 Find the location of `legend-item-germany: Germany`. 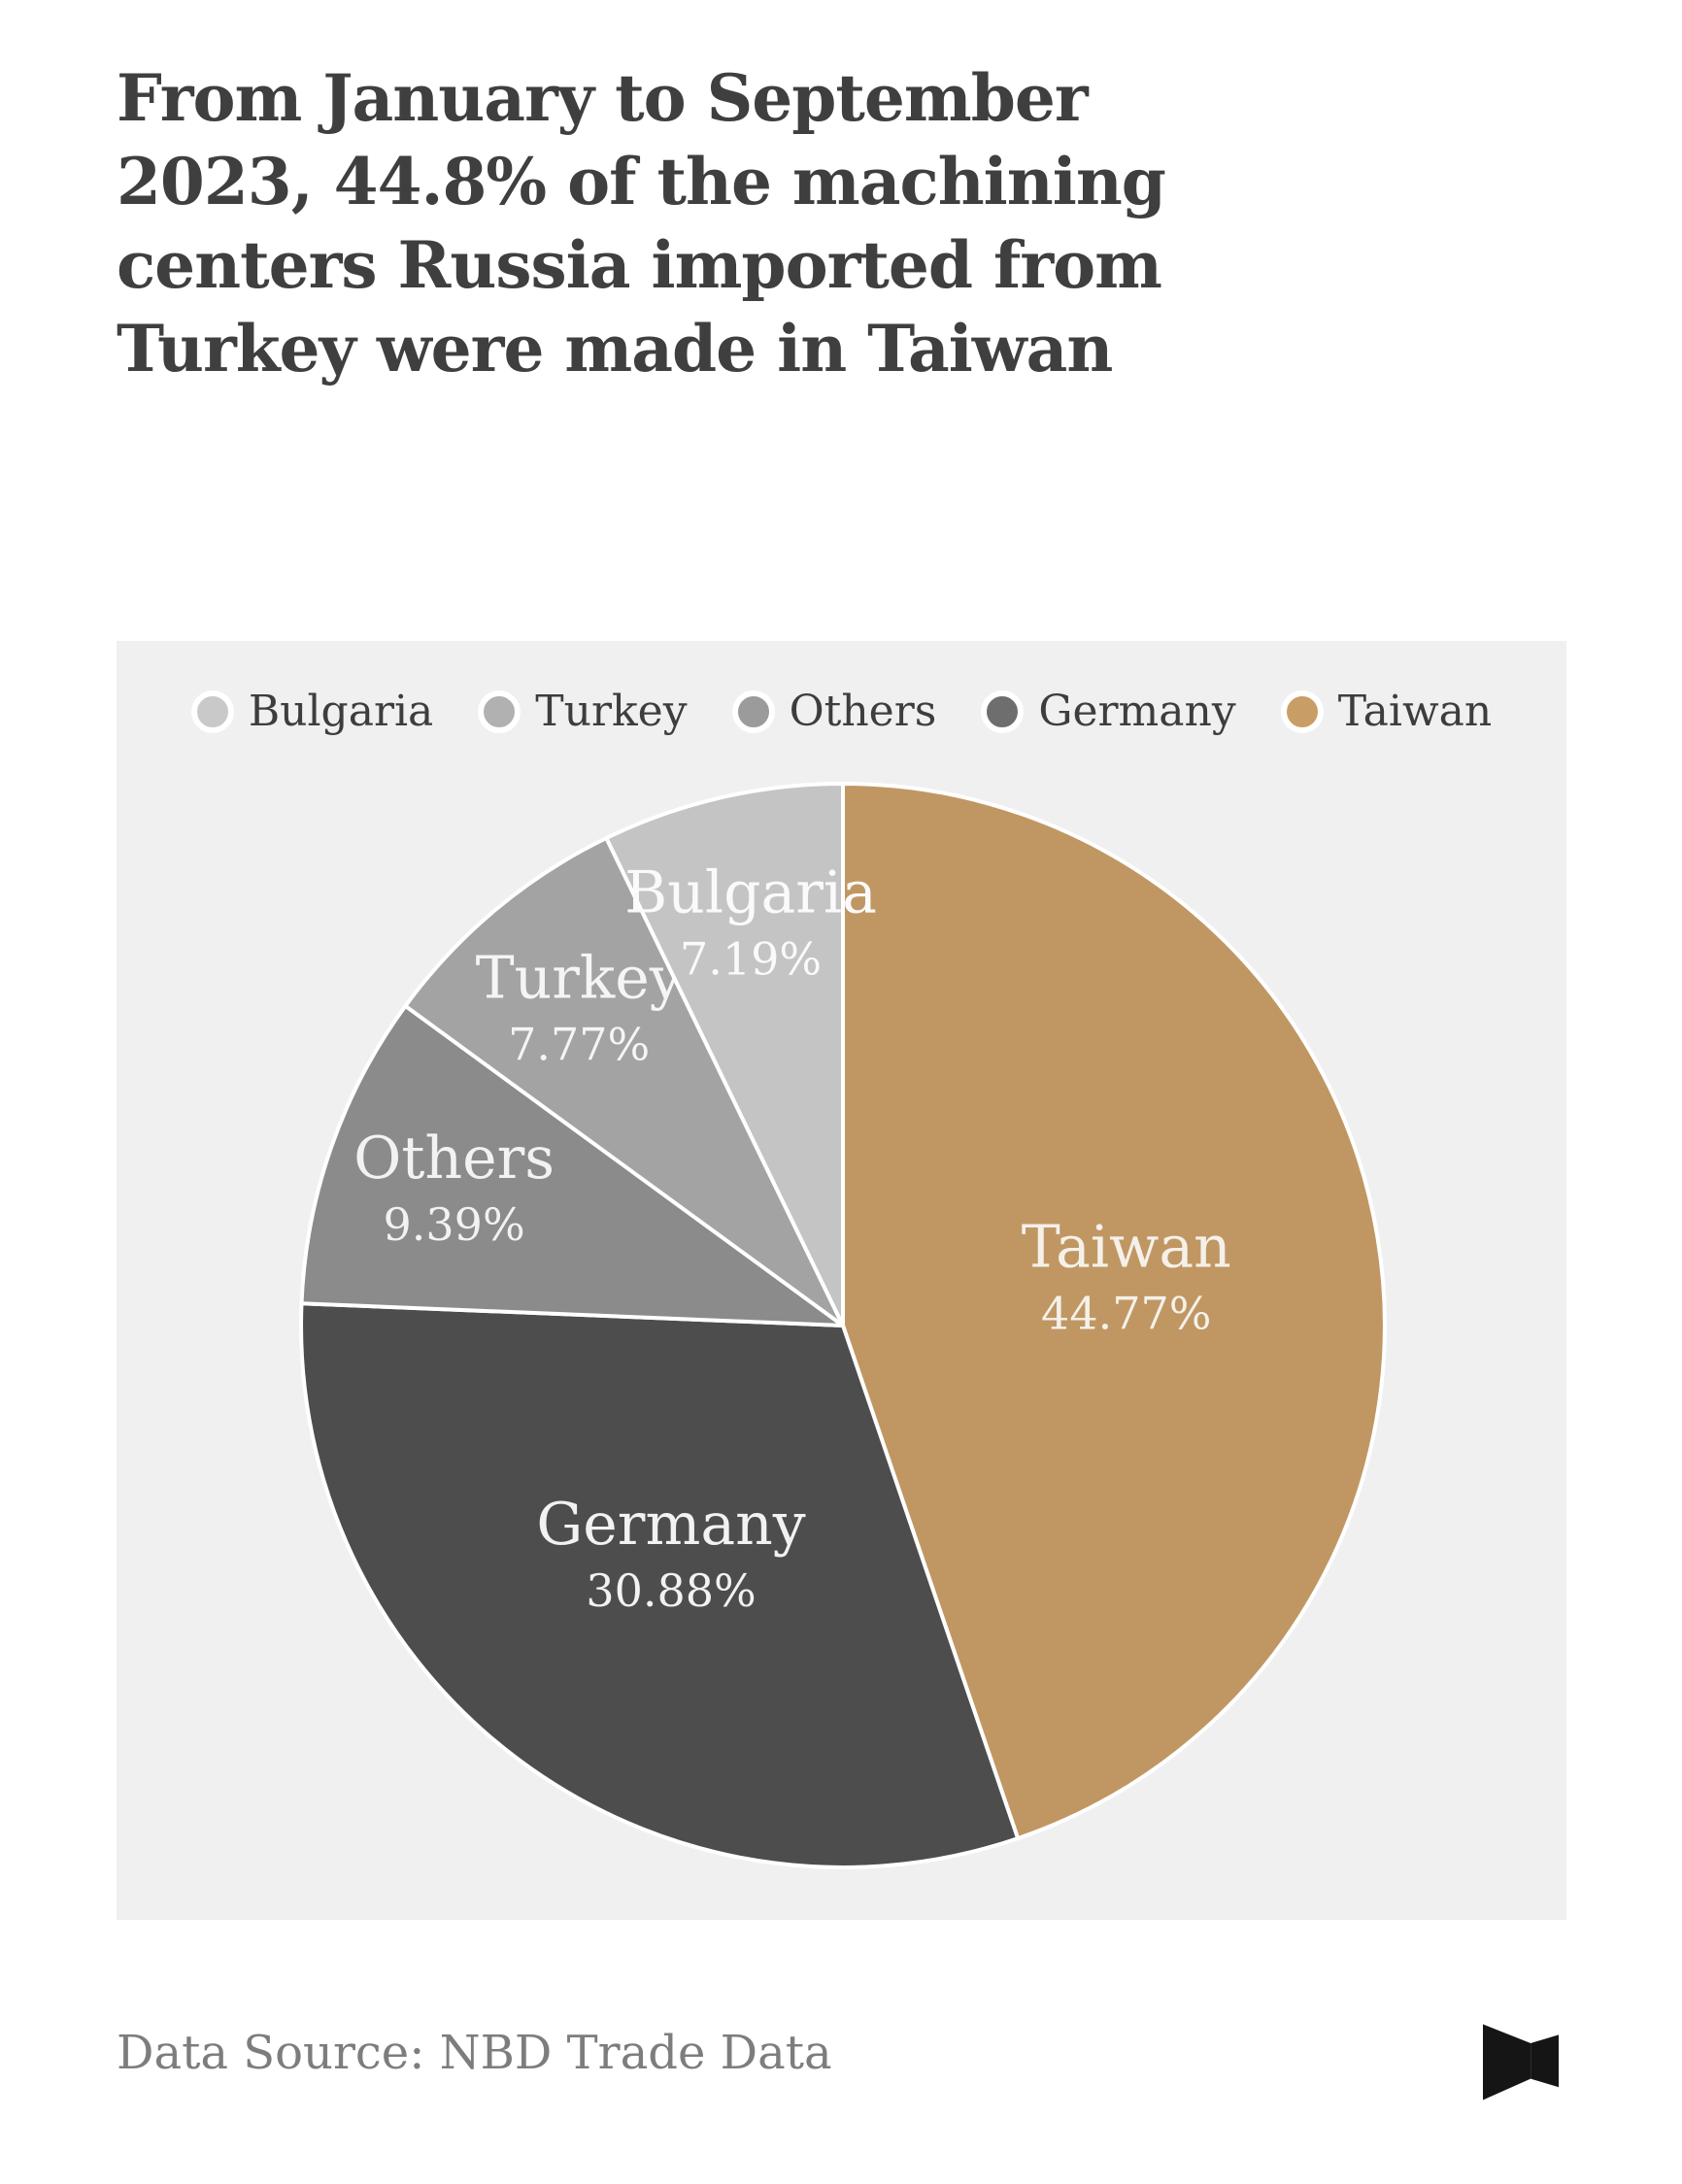

legend-item-germany: Germany is located at coordinates (1108, 711).